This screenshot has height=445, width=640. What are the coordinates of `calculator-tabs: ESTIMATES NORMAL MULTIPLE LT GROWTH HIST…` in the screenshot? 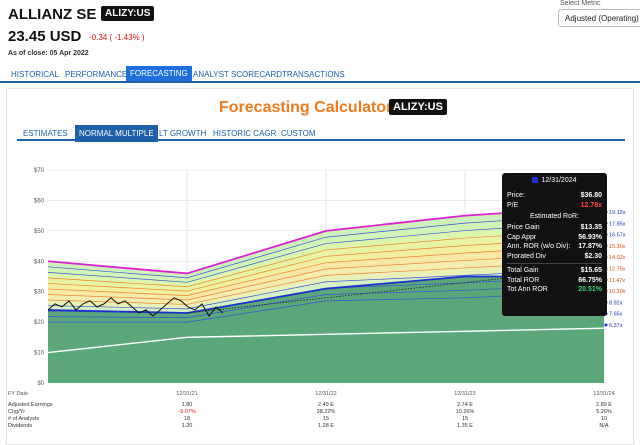 It's located at (321, 133).